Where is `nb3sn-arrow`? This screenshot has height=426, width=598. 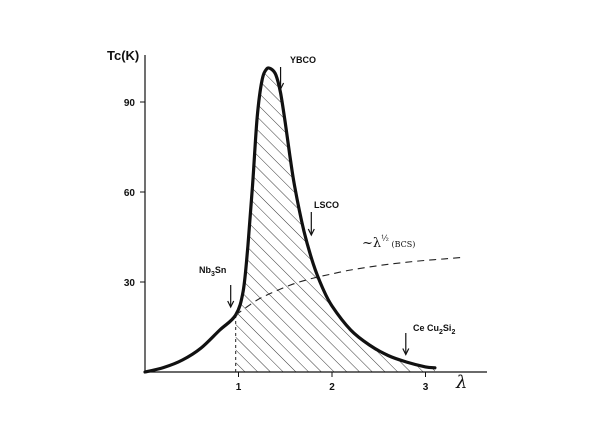
nb3sn-arrow is located at coordinates (231, 297).